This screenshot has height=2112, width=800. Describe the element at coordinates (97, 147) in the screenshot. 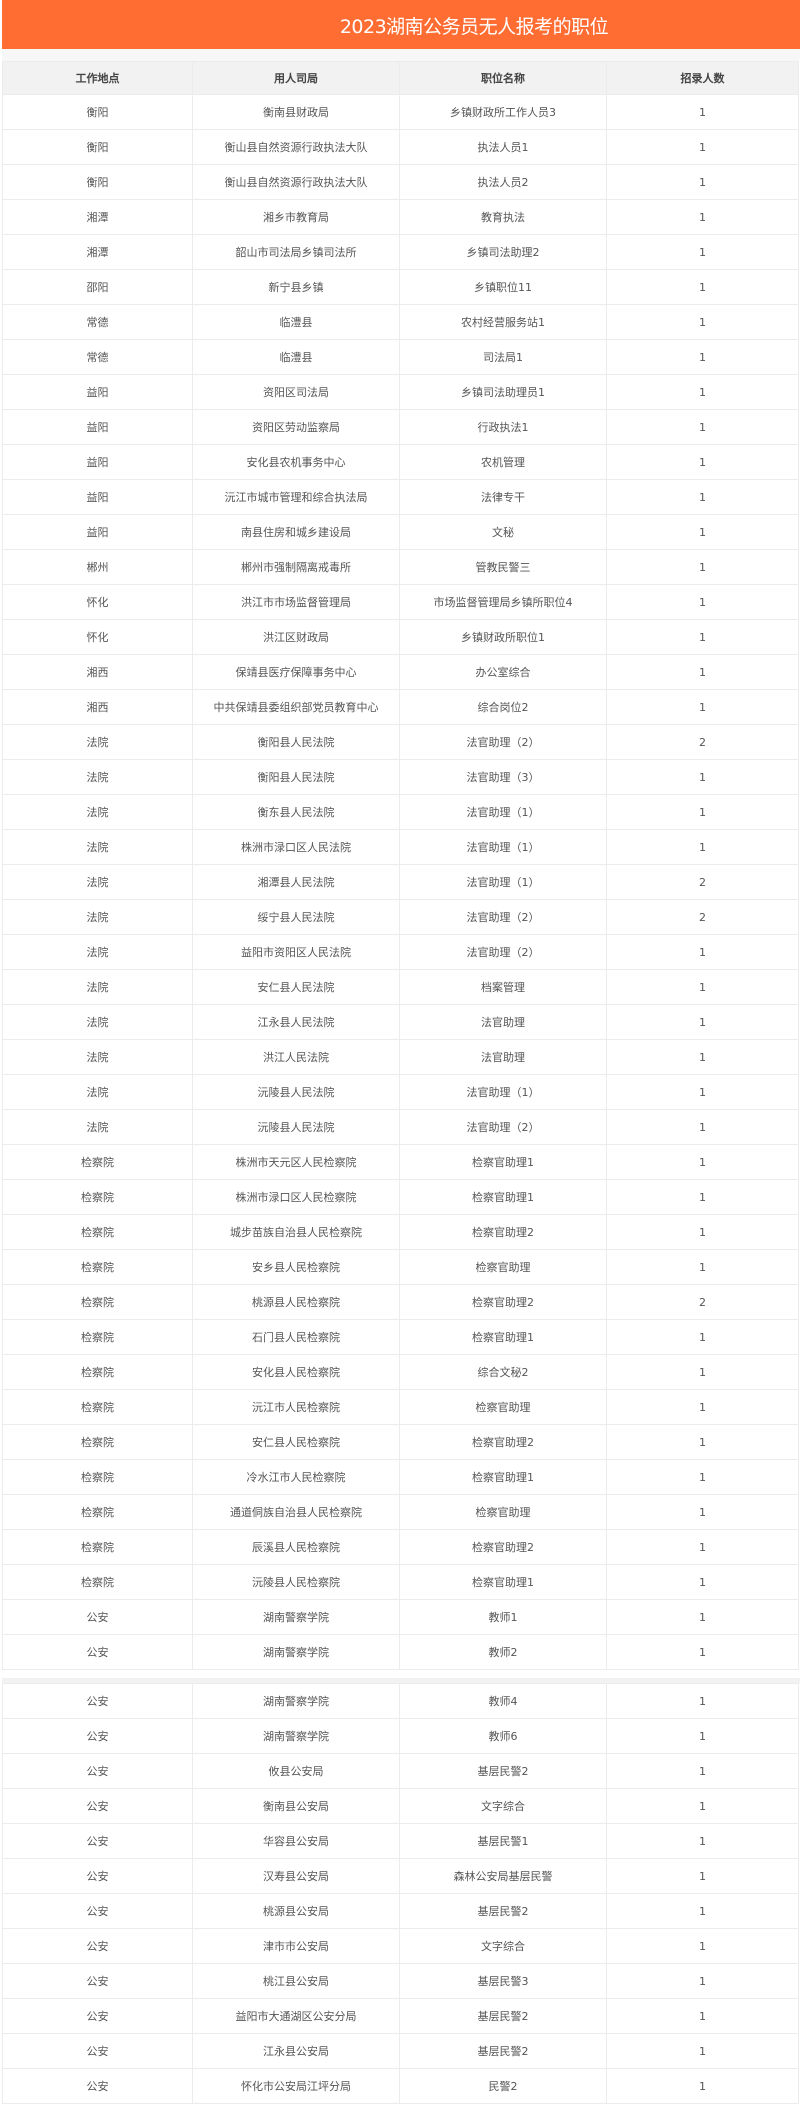

I see `cell-location: 衡阳` at that location.